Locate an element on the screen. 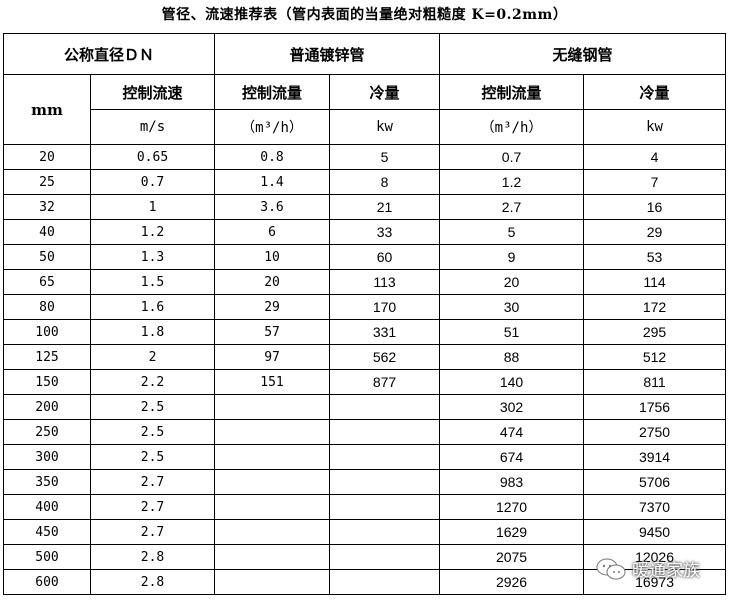 The width and height of the screenshot is (729, 600). cell-seamless-flow: 302 is located at coordinates (512, 407).